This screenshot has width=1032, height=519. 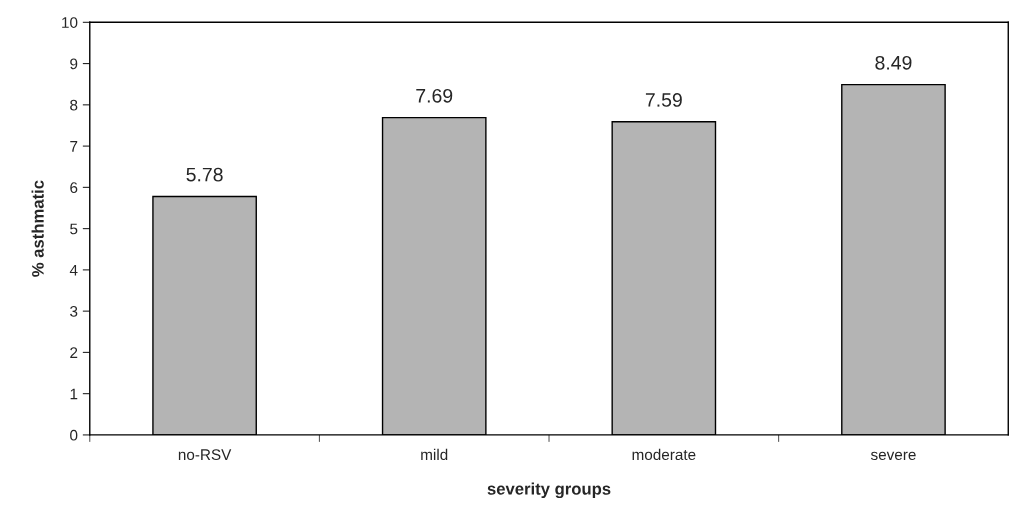 I want to click on y-tick-label: 10, so click(x=70, y=22).